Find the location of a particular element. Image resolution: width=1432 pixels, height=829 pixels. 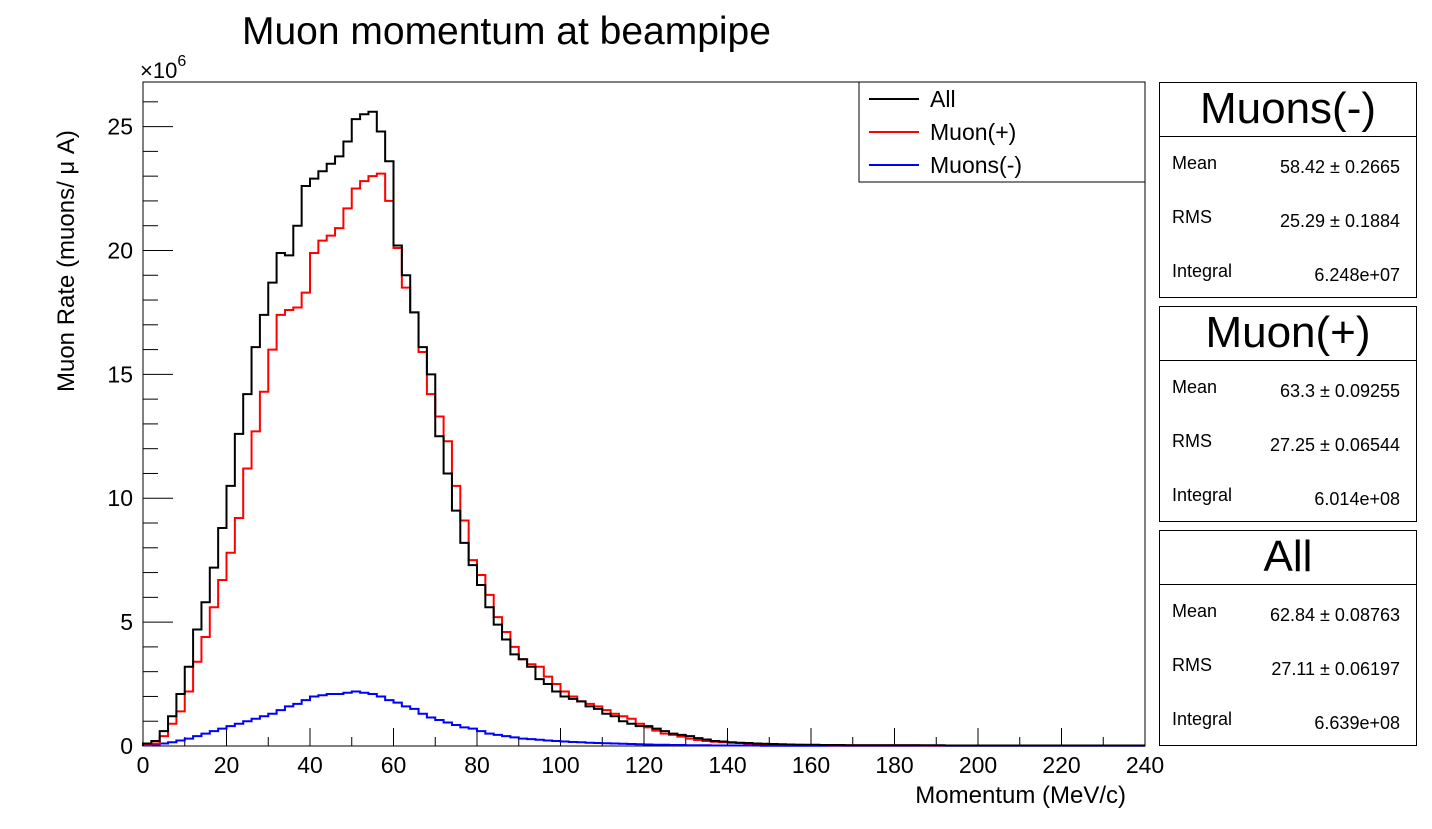

y-tick-label: 15 is located at coordinates (120, 374).